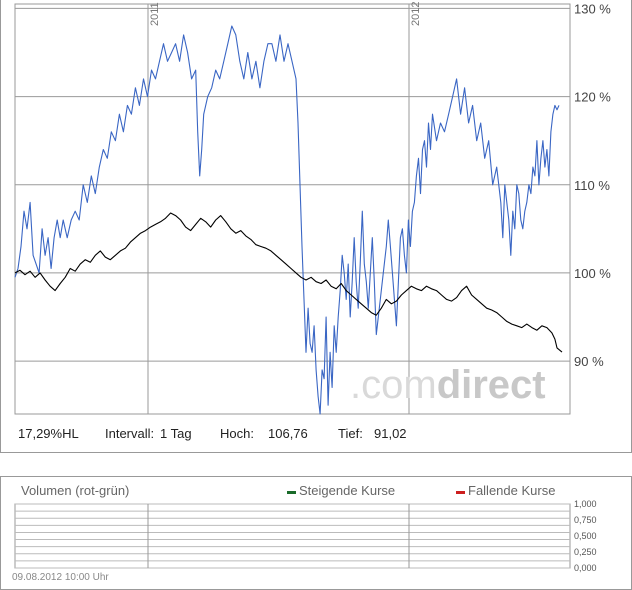 This screenshot has width=632, height=590. Describe the element at coordinates (589, 361) in the screenshot. I see `y-tick-label: 90 %` at that location.